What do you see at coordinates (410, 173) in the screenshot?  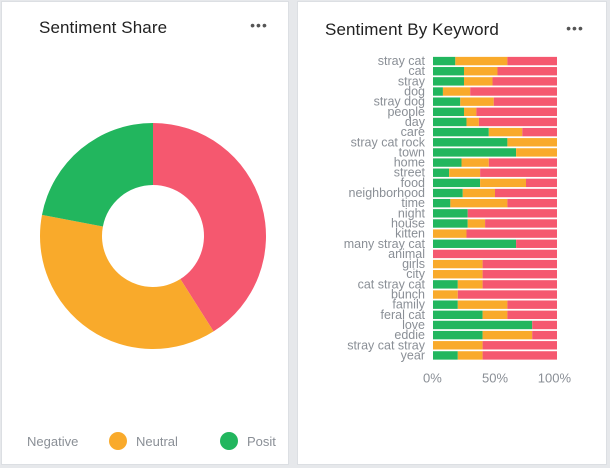 I see `category-label: street` at bounding box center [410, 173].